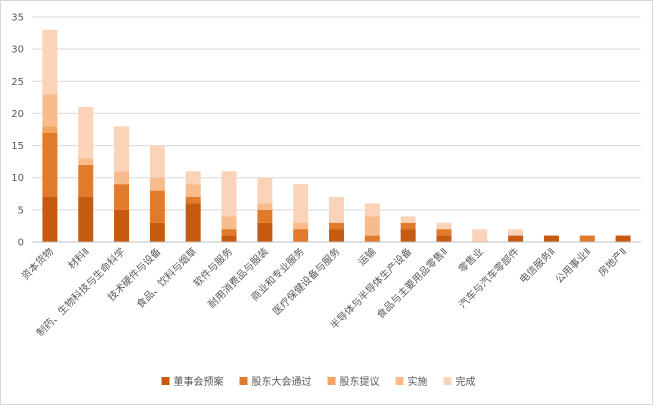  What do you see at coordinates (572, 265) in the screenshot?
I see `x-category-label: 公用事业Ⅱ` at bounding box center [572, 265].